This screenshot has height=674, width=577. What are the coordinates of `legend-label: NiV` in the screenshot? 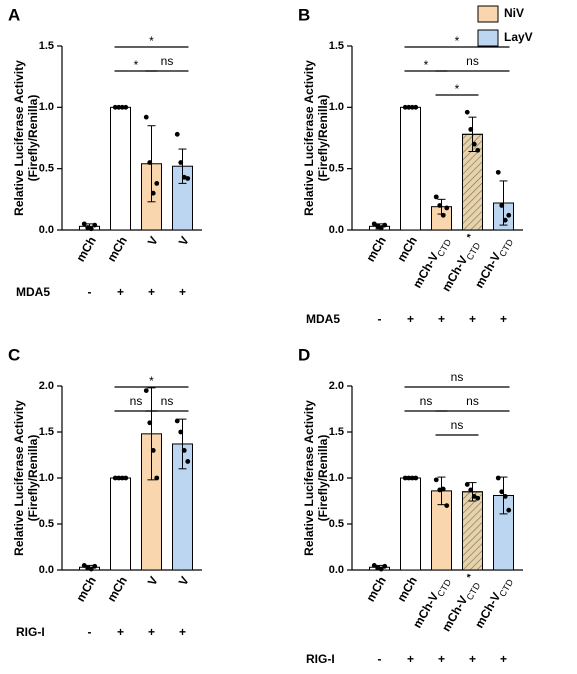 It's located at (514, 13).